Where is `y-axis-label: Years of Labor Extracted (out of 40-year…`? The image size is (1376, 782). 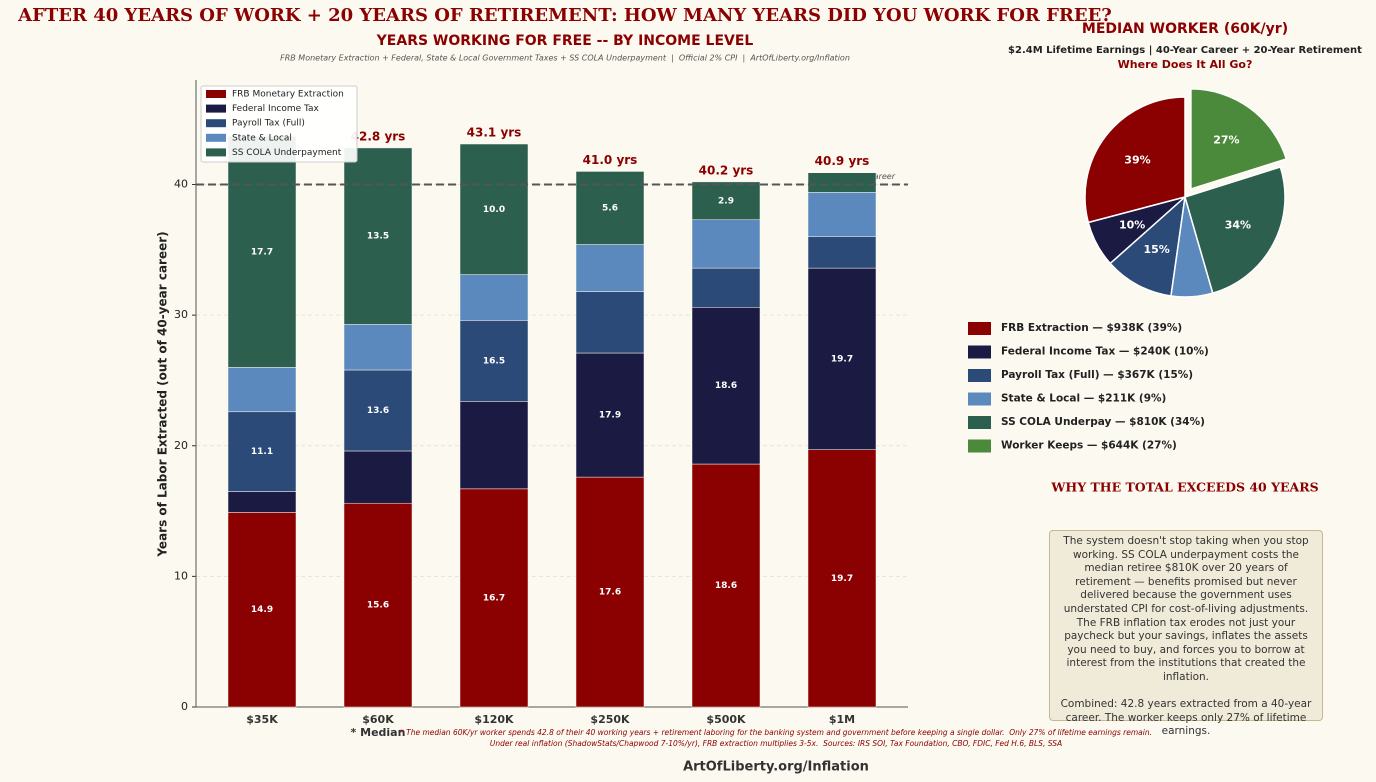
y-axis-label: Years of Labor Extracted (out of 40-year… is located at coordinates (163, 394).